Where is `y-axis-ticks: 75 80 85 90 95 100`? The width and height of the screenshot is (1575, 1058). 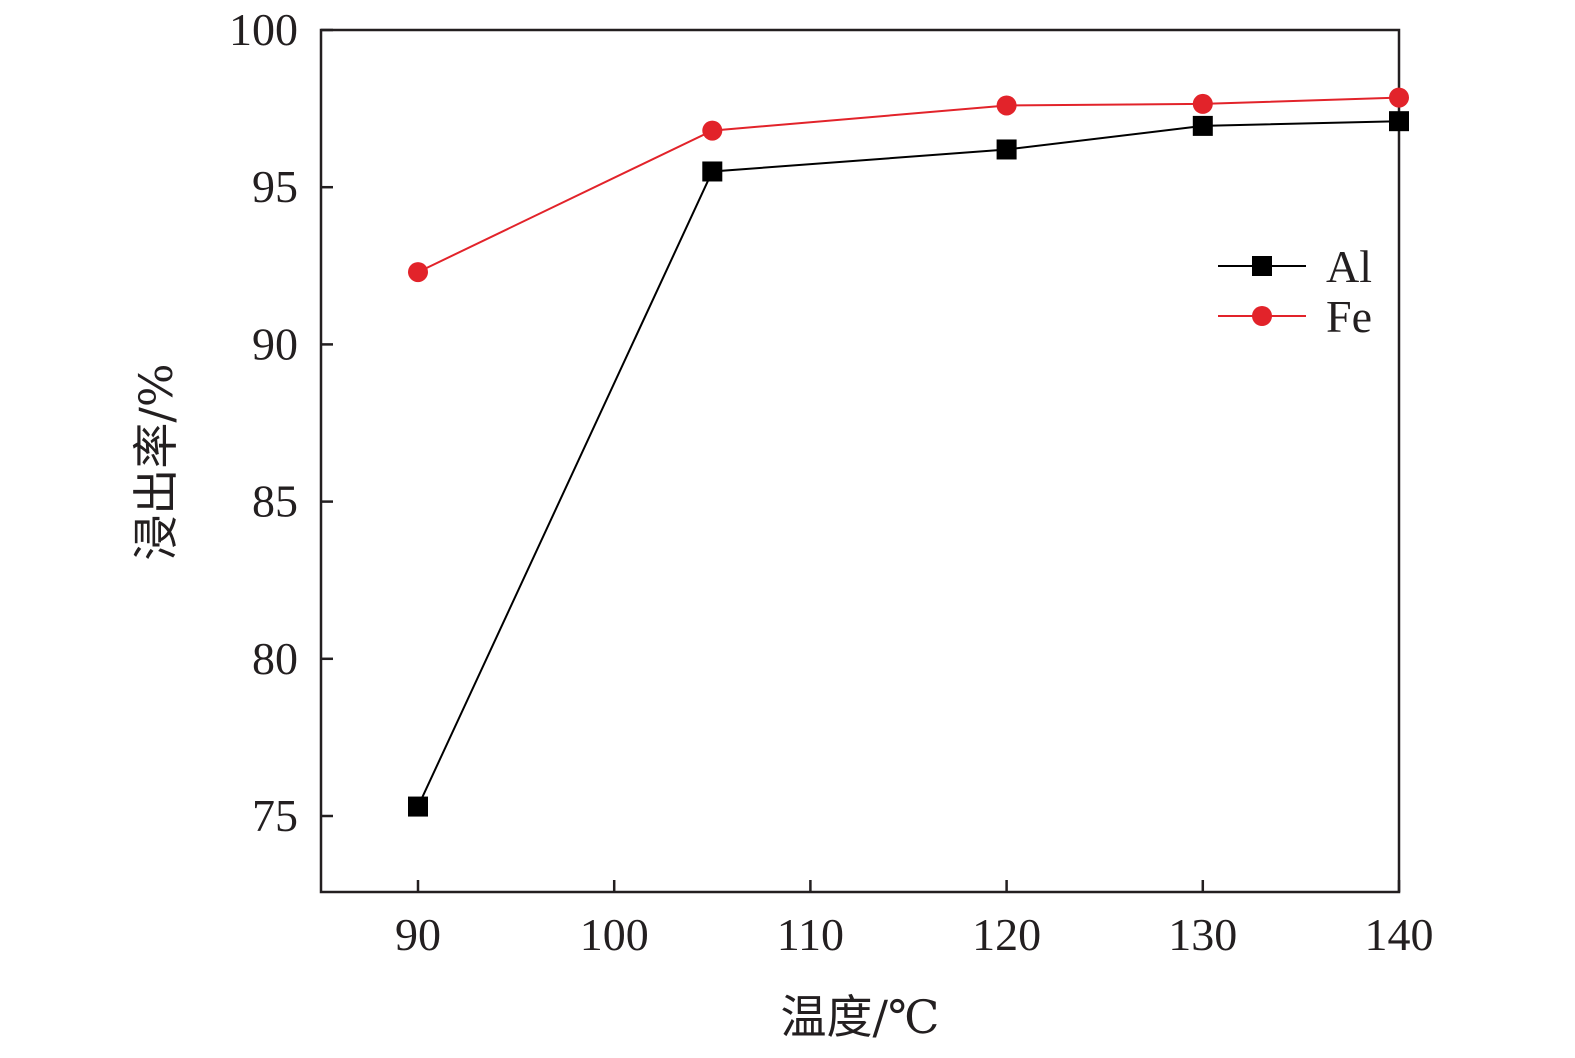 y-axis-ticks: 75 80 85 90 95 100 is located at coordinates (281, 422).